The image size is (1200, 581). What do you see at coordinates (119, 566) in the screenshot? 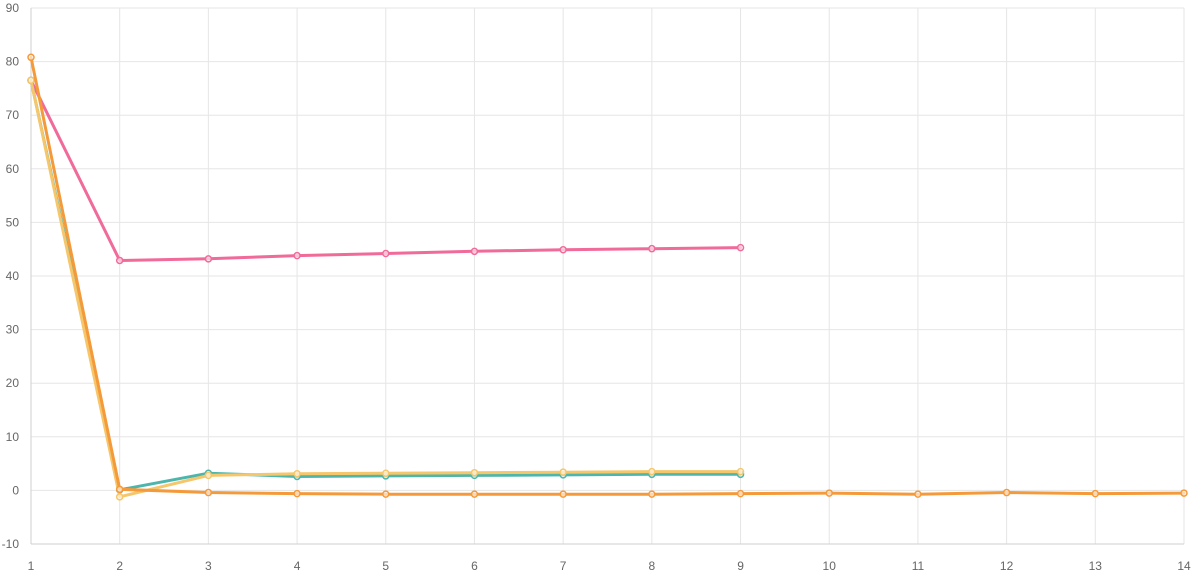
I see `x-tick-label: 2` at bounding box center [119, 566].